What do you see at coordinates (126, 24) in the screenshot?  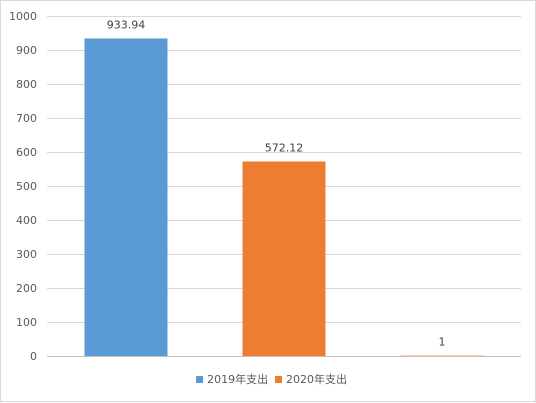 I see `data-label: 933.94` at bounding box center [126, 24].